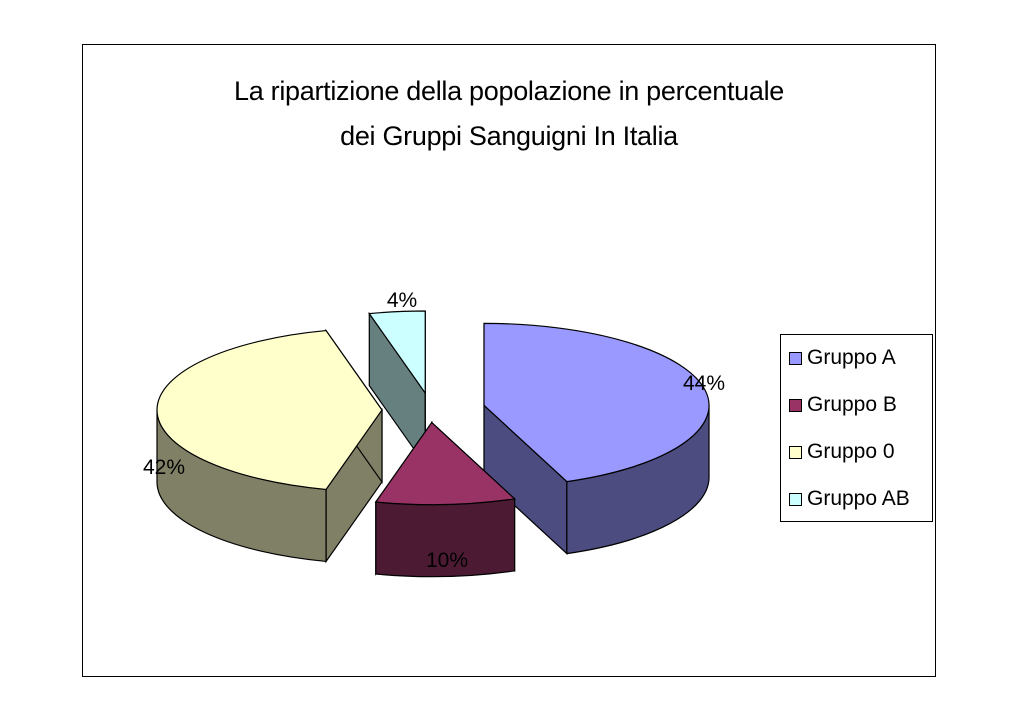 This screenshot has height=724, width=1024. I want to click on pie-slice-gruppo-ab, so click(397, 388).